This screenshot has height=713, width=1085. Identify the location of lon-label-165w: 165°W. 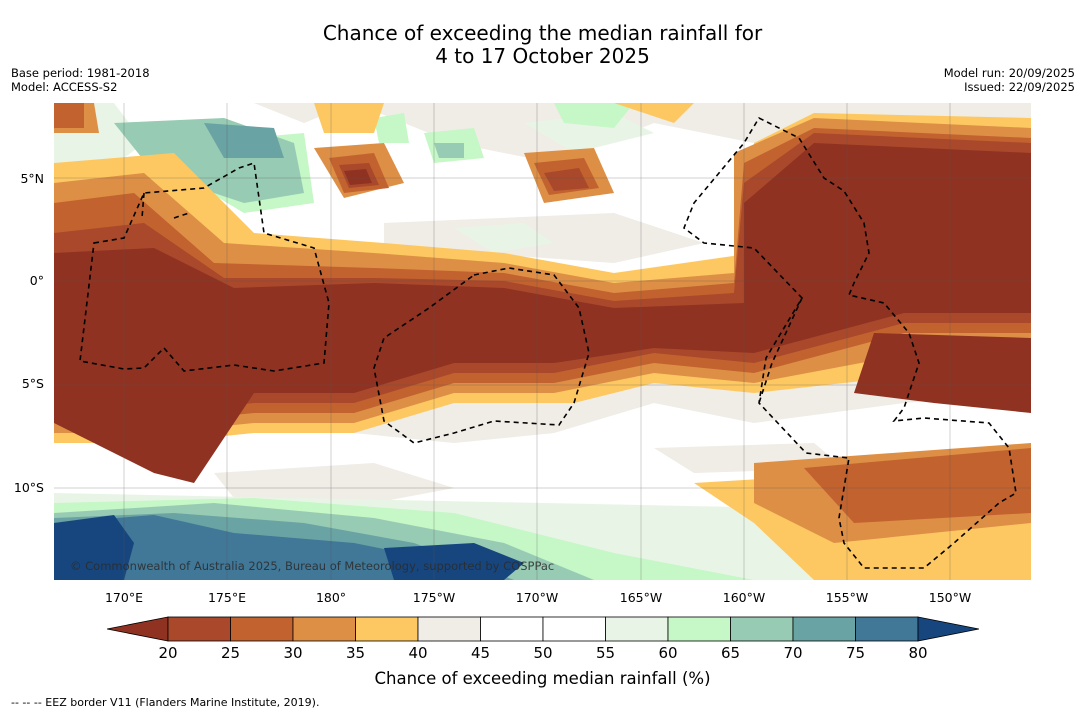
(641, 597).